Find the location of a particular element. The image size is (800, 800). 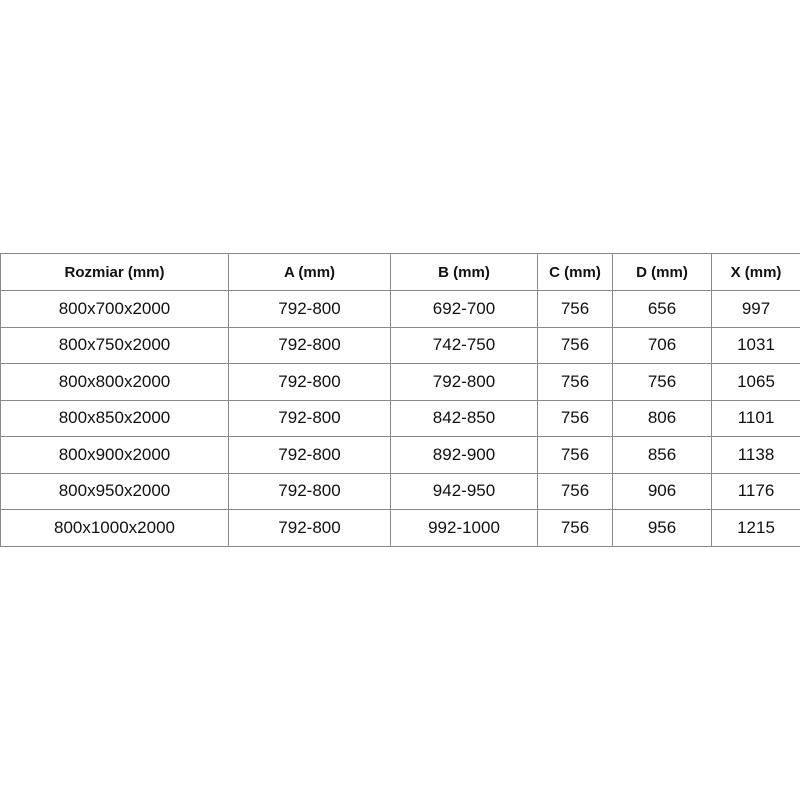

table-cell: 956 is located at coordinates (662, 528).